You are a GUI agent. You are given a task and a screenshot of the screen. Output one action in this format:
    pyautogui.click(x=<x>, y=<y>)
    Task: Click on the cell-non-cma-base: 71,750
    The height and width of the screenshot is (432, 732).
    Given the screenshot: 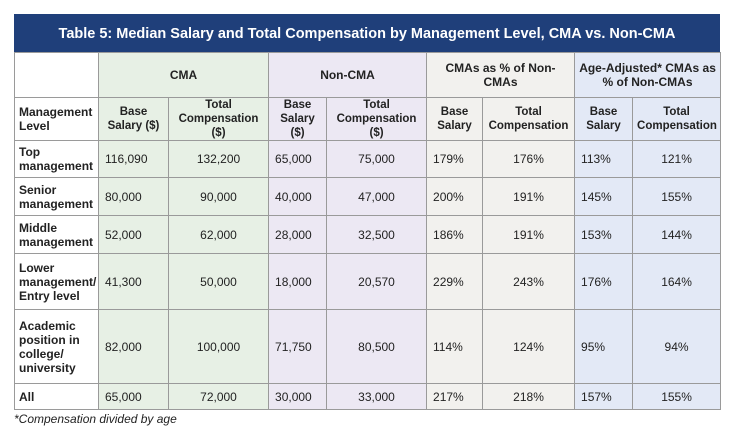 What is the action you would take?
    pyautogui.click(x=298, y=346)
    